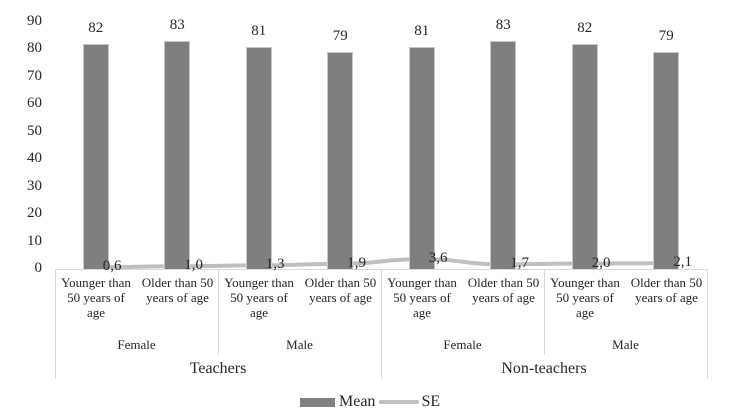 This screenshot has height=416, width=749. I want to click on se-value-label: 2,0, so click(601, 262).